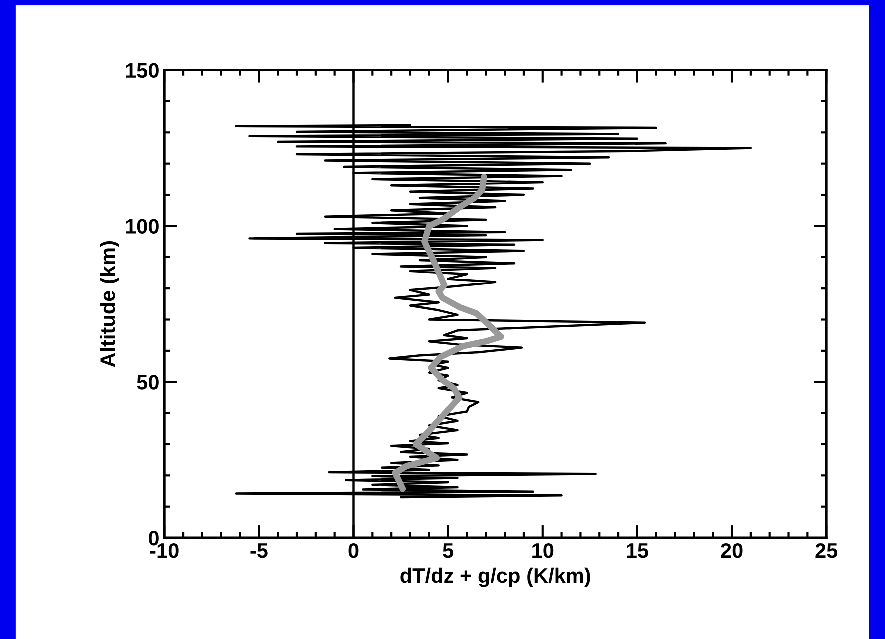  I want to click on x-tick-label: 25, so click(827, 550).